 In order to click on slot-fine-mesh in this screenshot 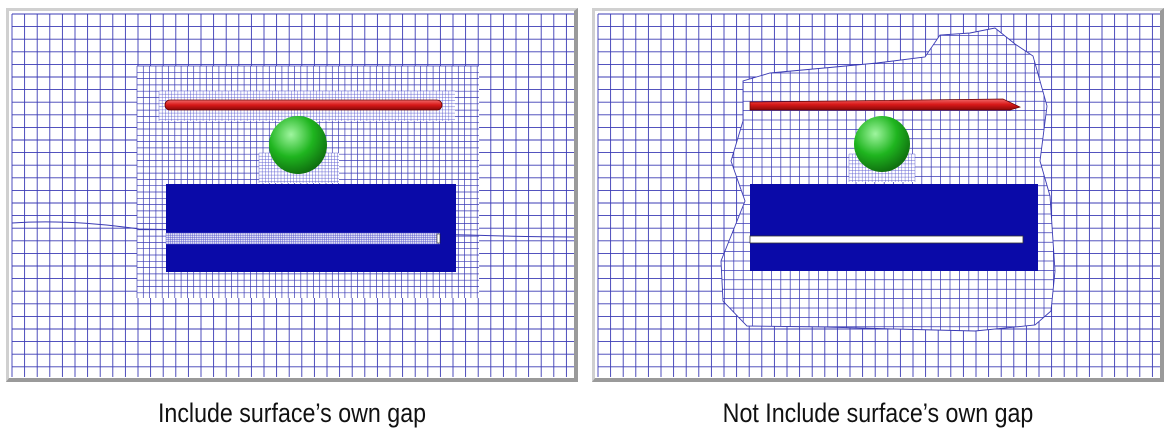, I will do `click(302, 238)`.